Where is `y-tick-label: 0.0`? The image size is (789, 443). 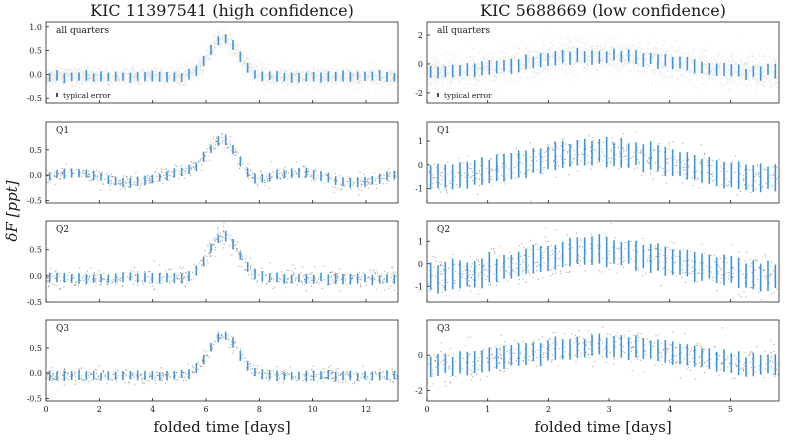
y-tick-label: 0.0 is located at coordinates (35, 74).